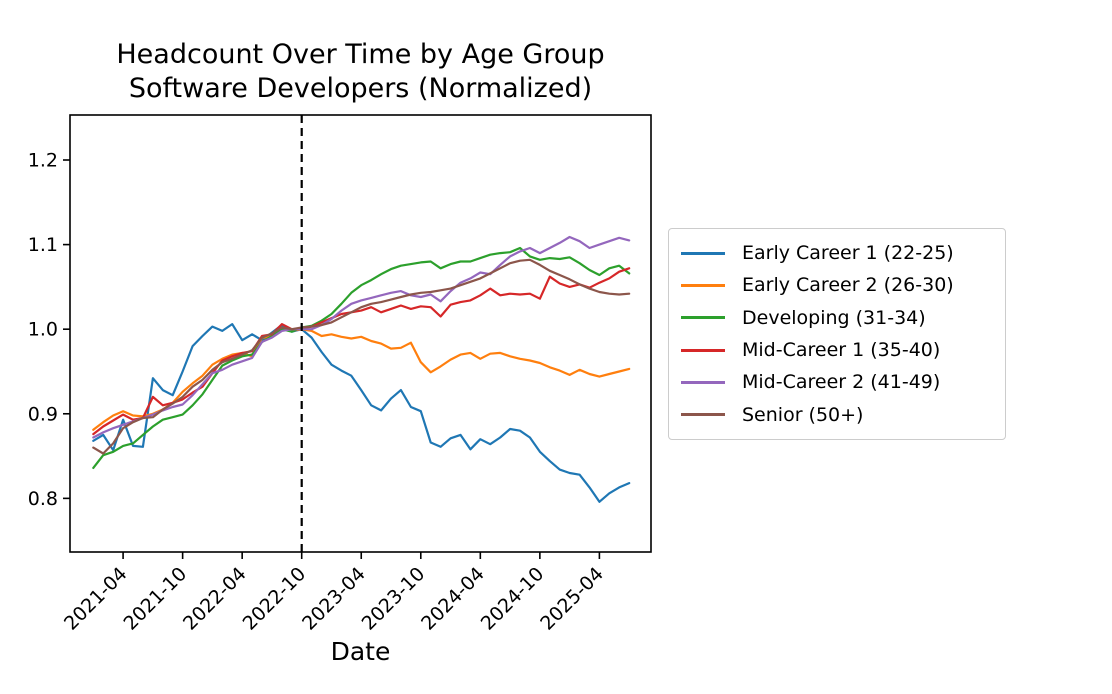 The height and width of the screenshot is (694, 1112). Describe the element at coordinates (841, 350) in the screenshot. I see `legend-label-mid-career-1-35-40: Mid-Career 1 (35-40)` at that location.